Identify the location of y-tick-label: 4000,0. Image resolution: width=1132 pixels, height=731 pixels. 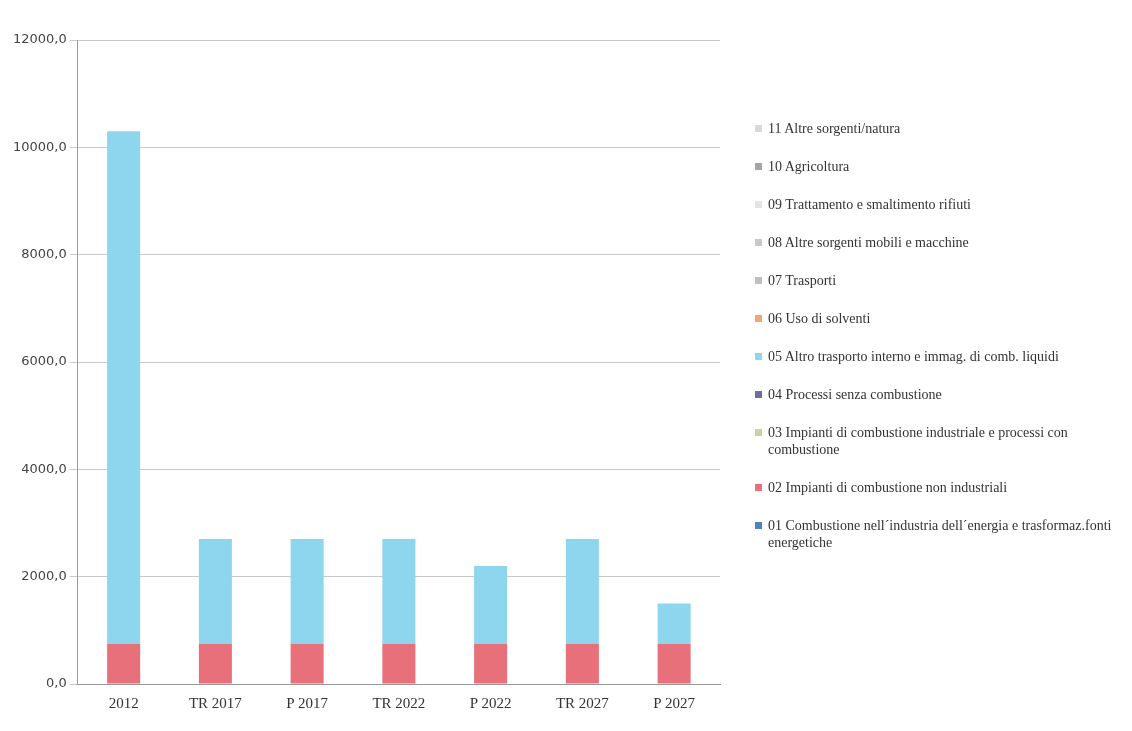
(44, 468).